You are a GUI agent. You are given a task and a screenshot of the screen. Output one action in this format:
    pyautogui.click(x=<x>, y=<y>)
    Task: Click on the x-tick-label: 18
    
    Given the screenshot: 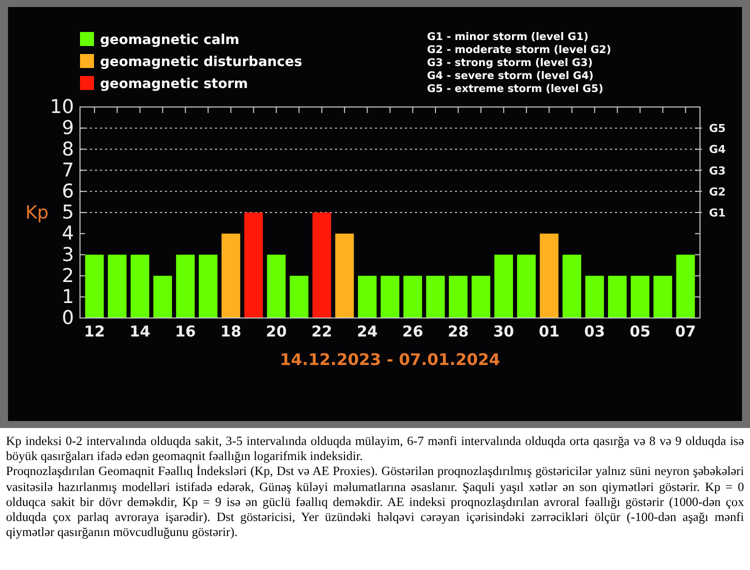 What is the action you would take?
    pyautogui.click(x=231, y=331)
    